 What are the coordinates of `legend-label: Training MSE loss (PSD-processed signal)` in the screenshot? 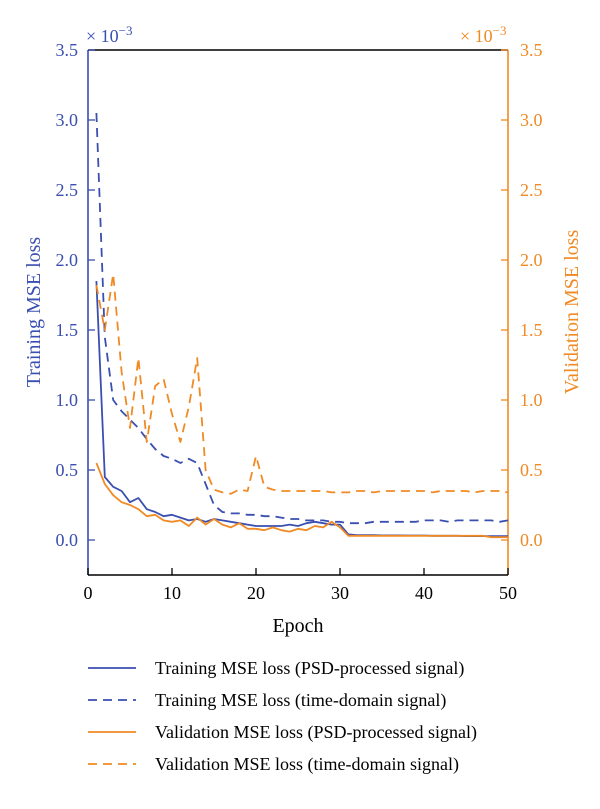 It's located at (309, 668).